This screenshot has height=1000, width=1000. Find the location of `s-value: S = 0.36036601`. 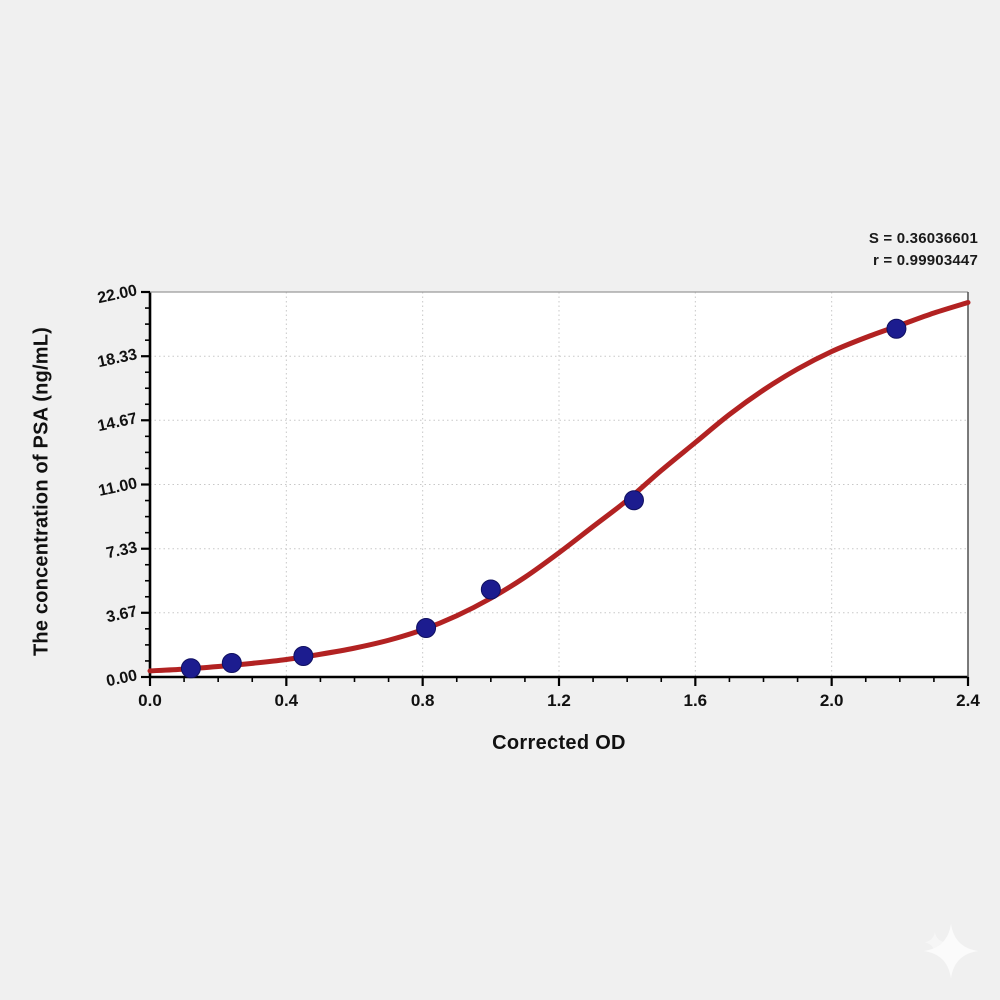

s-value: S = 0.36036601 is located at coordinates (923, 238).